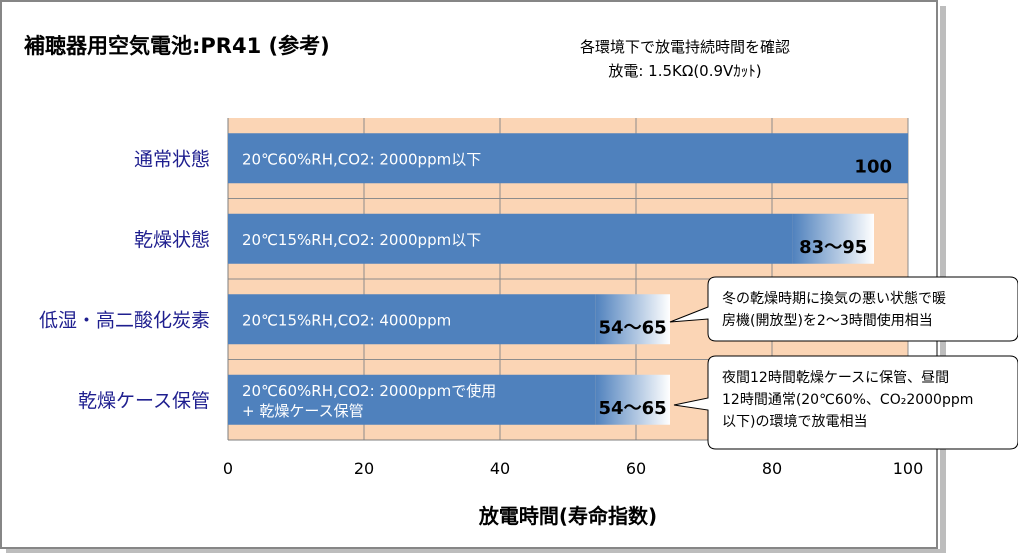  What do you see at coordinates (835, 378) in the screenshot?
I see `callout-text: 夜間12時間乾燥ケースに保管、昼間` at bounding box center [835, 378].